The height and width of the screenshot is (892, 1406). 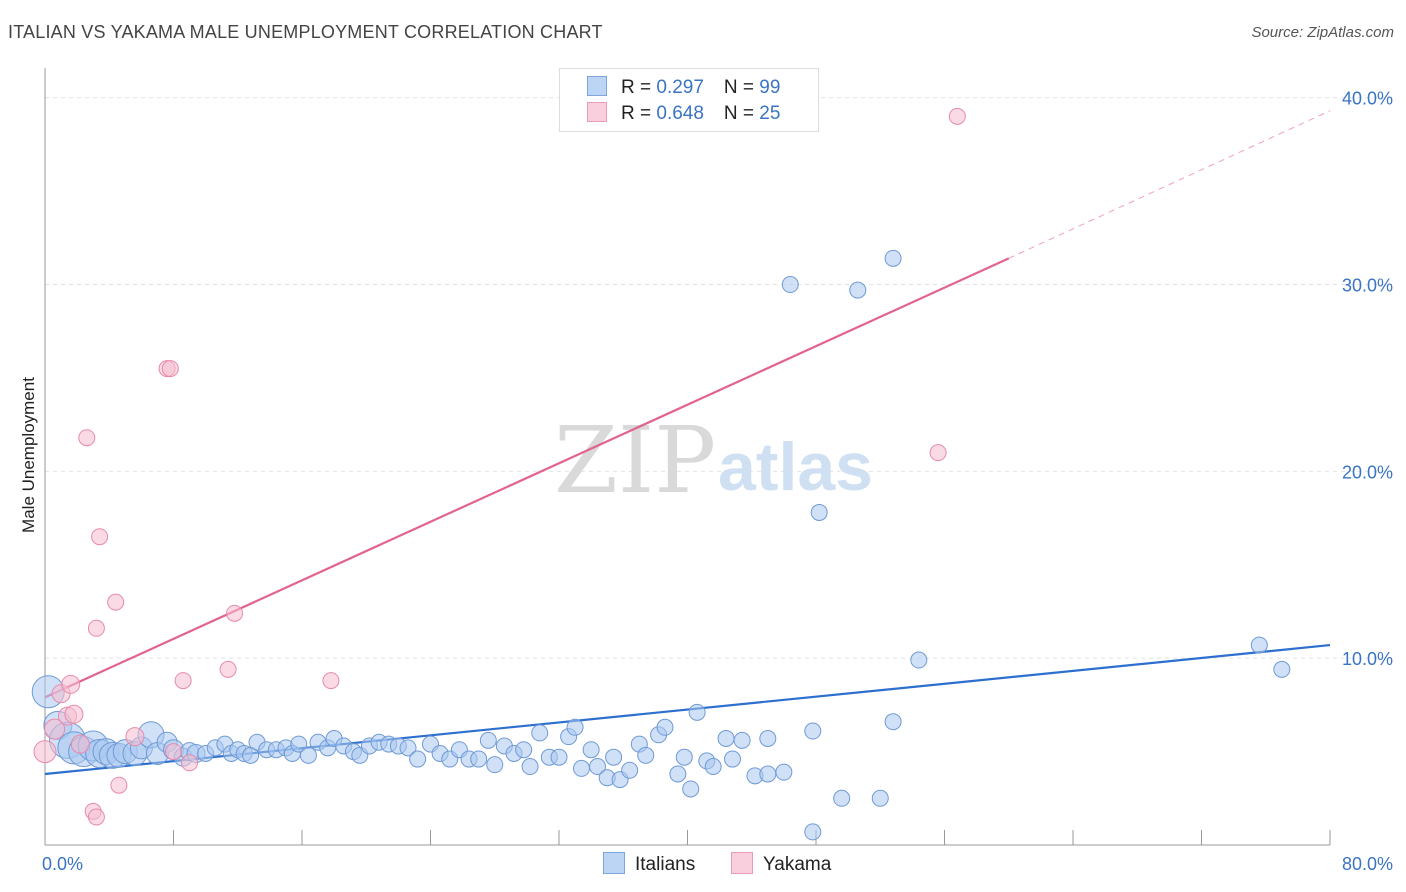 I want to click on legend-item-italians: R = 0.297 N = 99, so click(x=683, y=88).